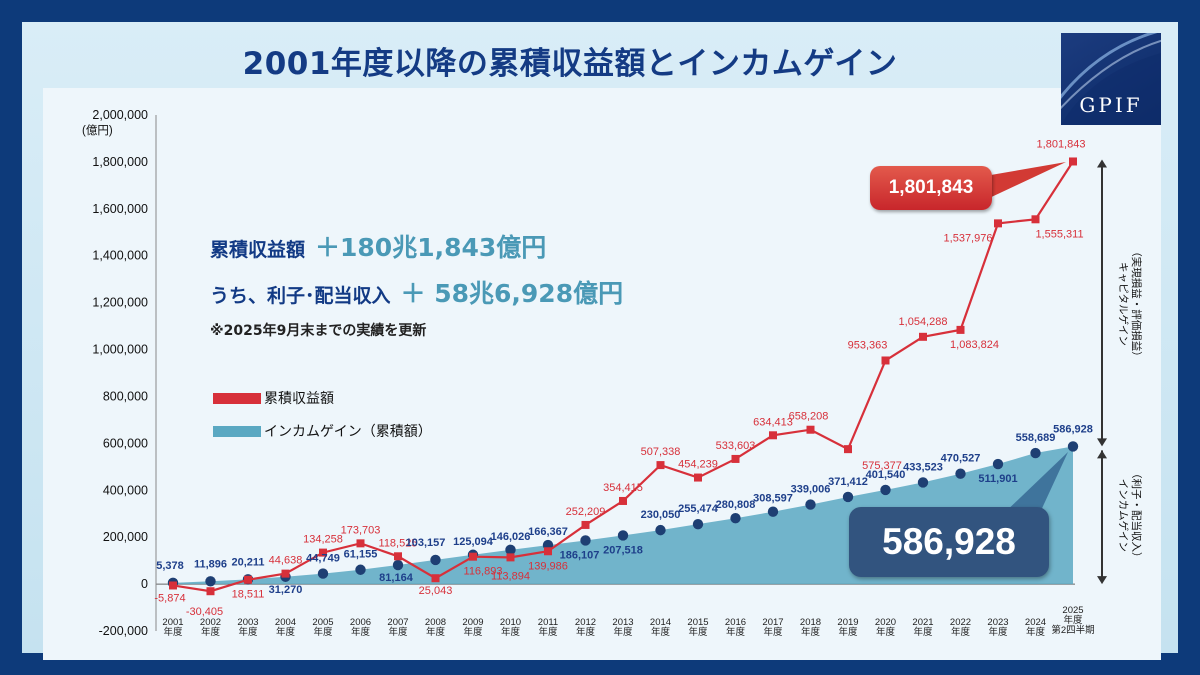  What do you see at coordinates (661, 452) in the screenshot?
I see `cumulative-data-label: 507,338` at bounding box center [661, 452].